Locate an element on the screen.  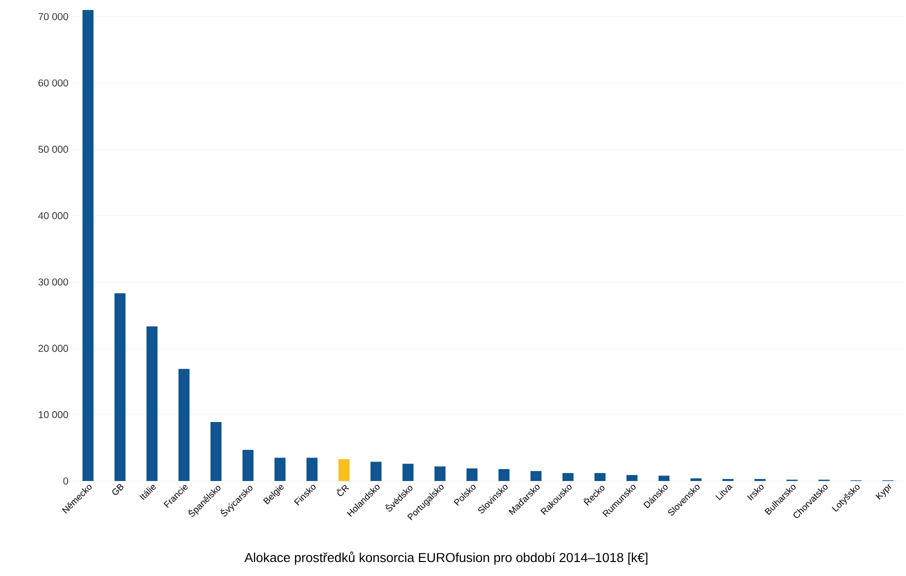
y-tick-label: 10 000 is located at coordinates (53, 414).